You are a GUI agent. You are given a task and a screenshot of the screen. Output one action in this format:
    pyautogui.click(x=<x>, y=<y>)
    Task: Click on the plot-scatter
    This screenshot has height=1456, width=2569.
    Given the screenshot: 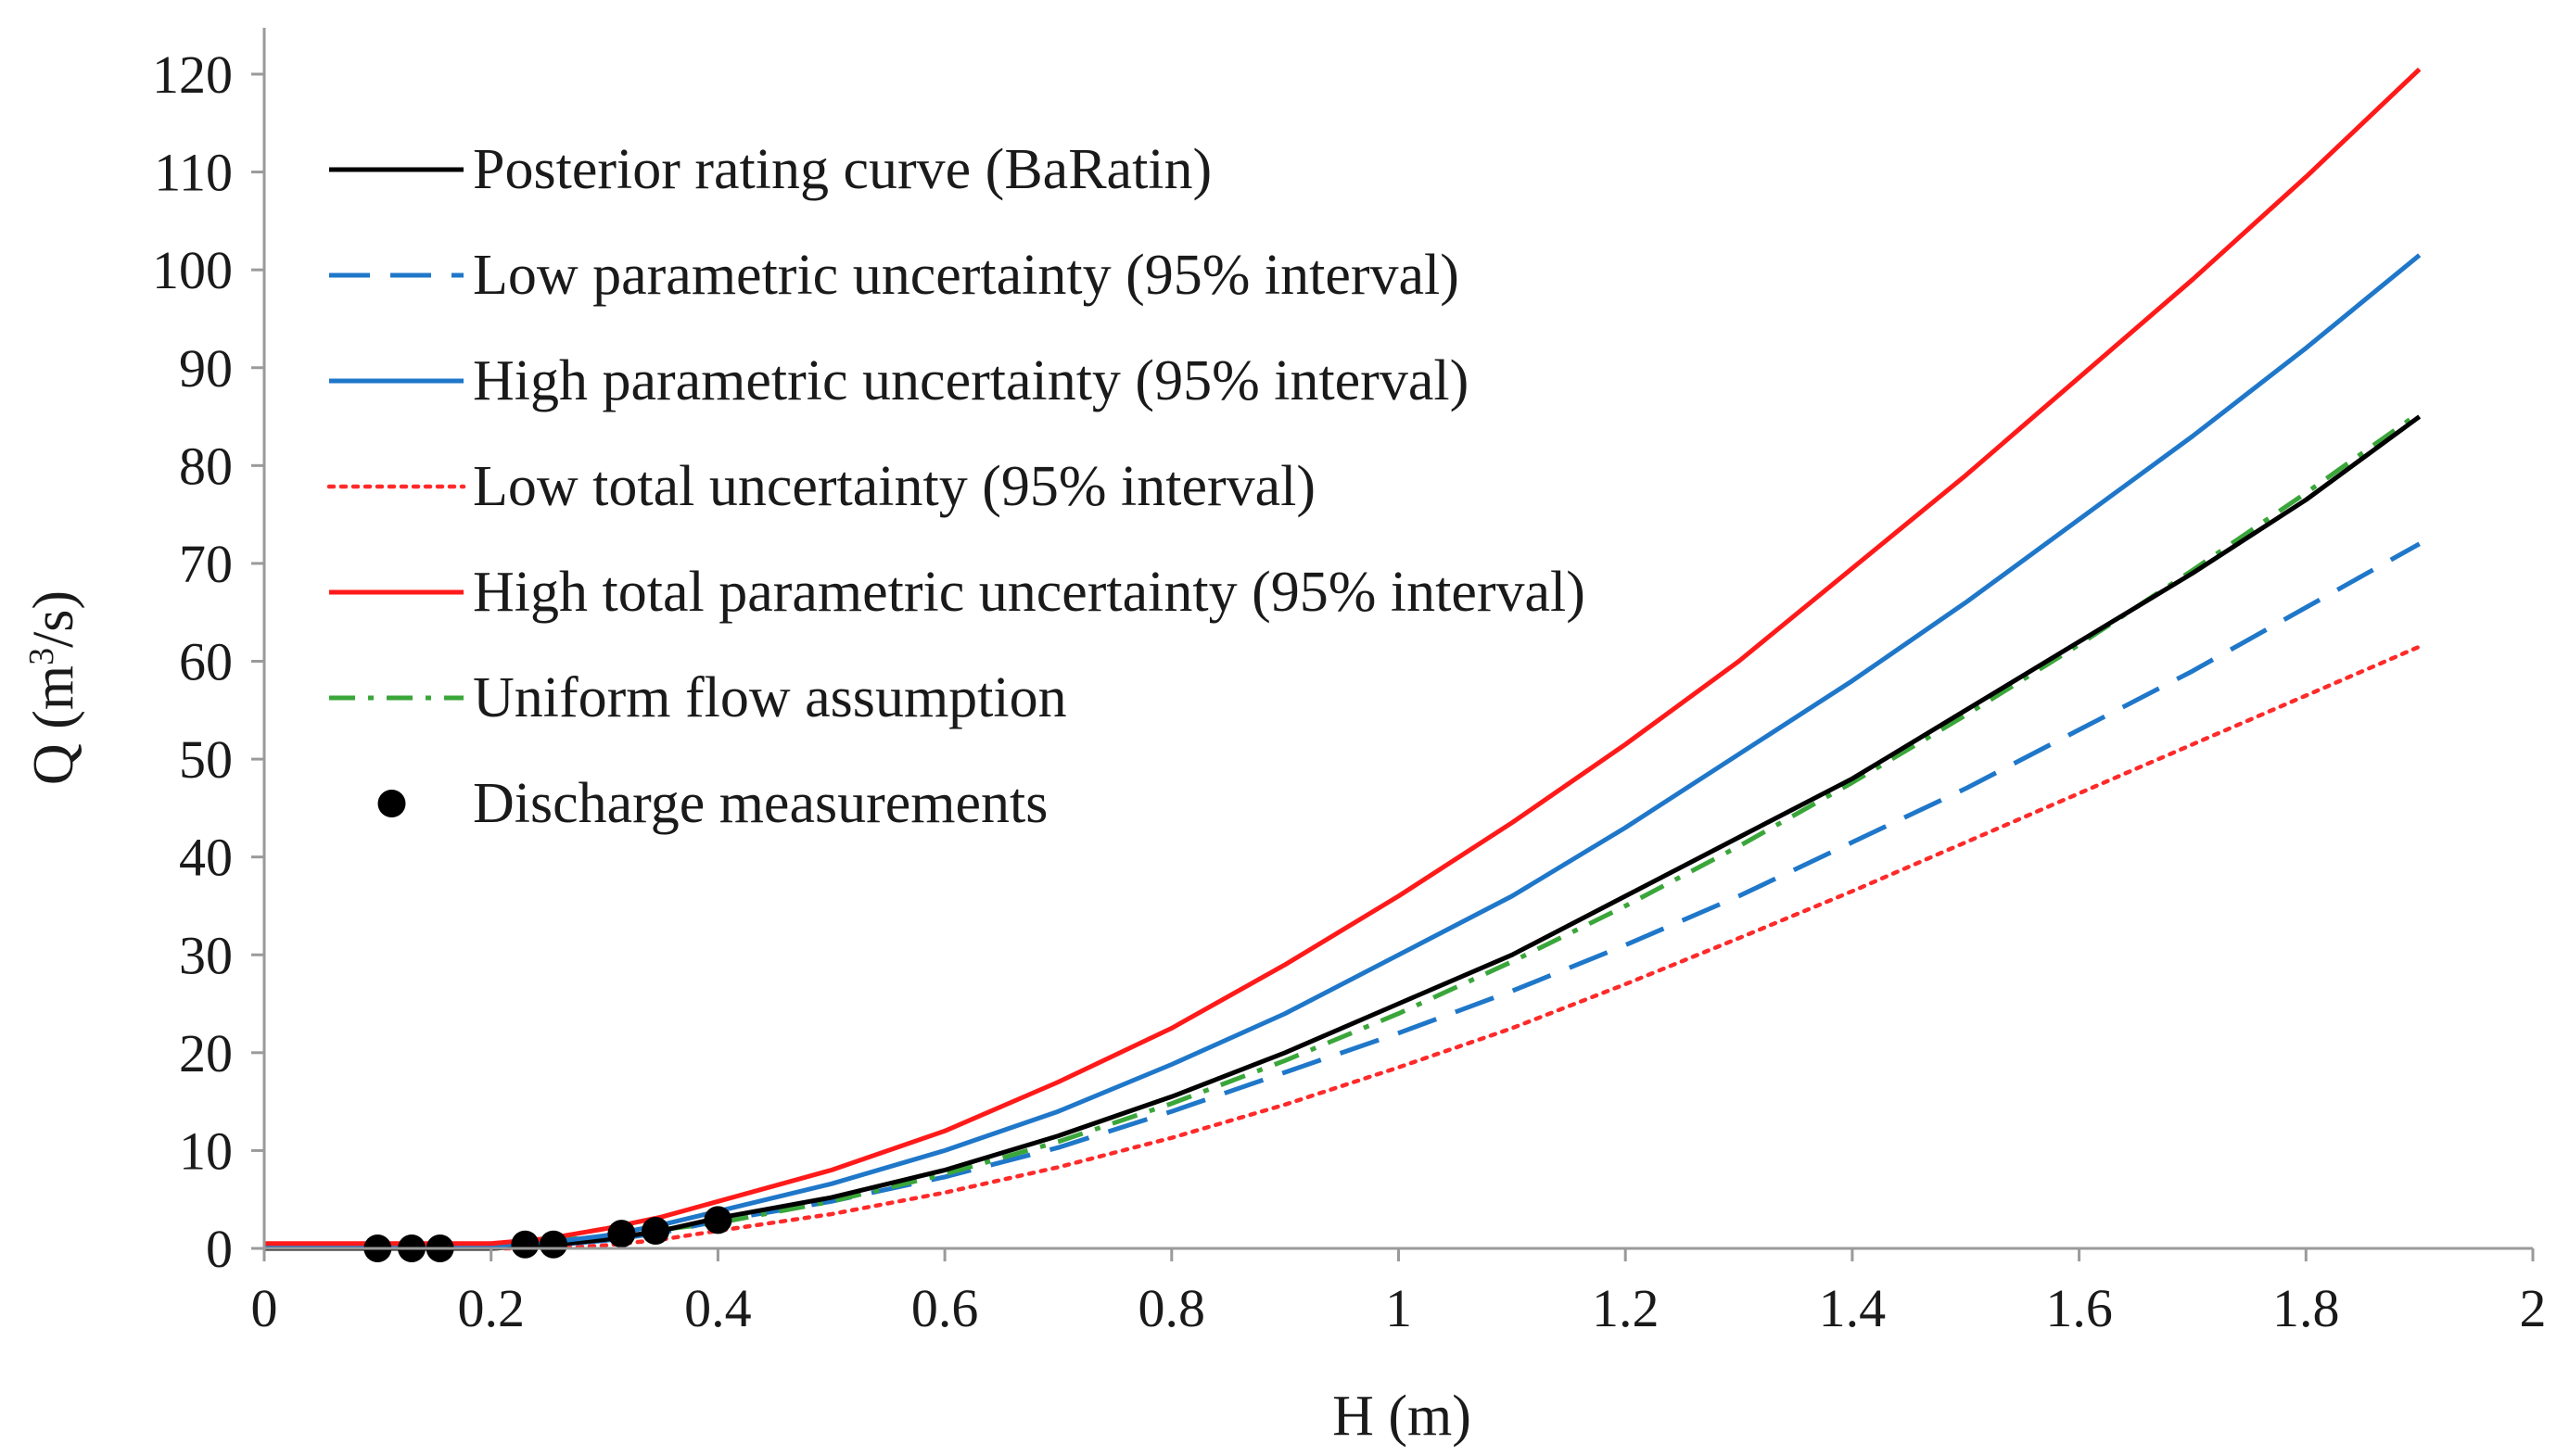 What is the action you would take?
    pyautogui.click(x=547, y=1234)
    